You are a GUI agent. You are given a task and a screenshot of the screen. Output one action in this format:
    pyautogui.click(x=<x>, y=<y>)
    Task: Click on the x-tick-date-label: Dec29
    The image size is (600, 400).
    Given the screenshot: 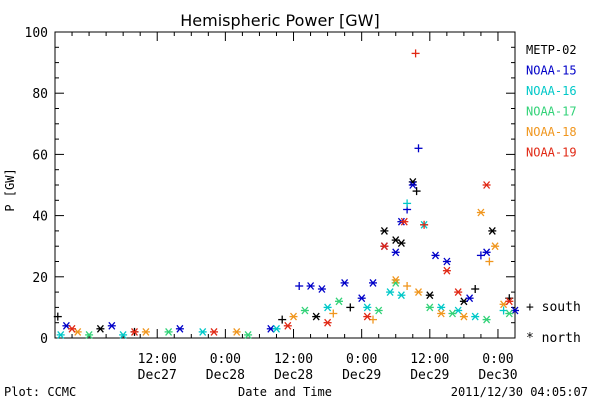 What is the action you would take?
    pyautogui.click(x=361, y=375)
    